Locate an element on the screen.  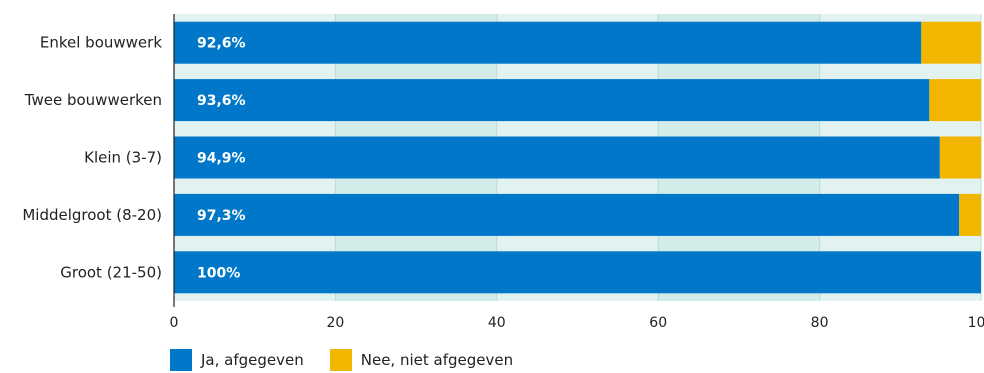
x-tick-label: 100 is located at coordinates (976, 323).